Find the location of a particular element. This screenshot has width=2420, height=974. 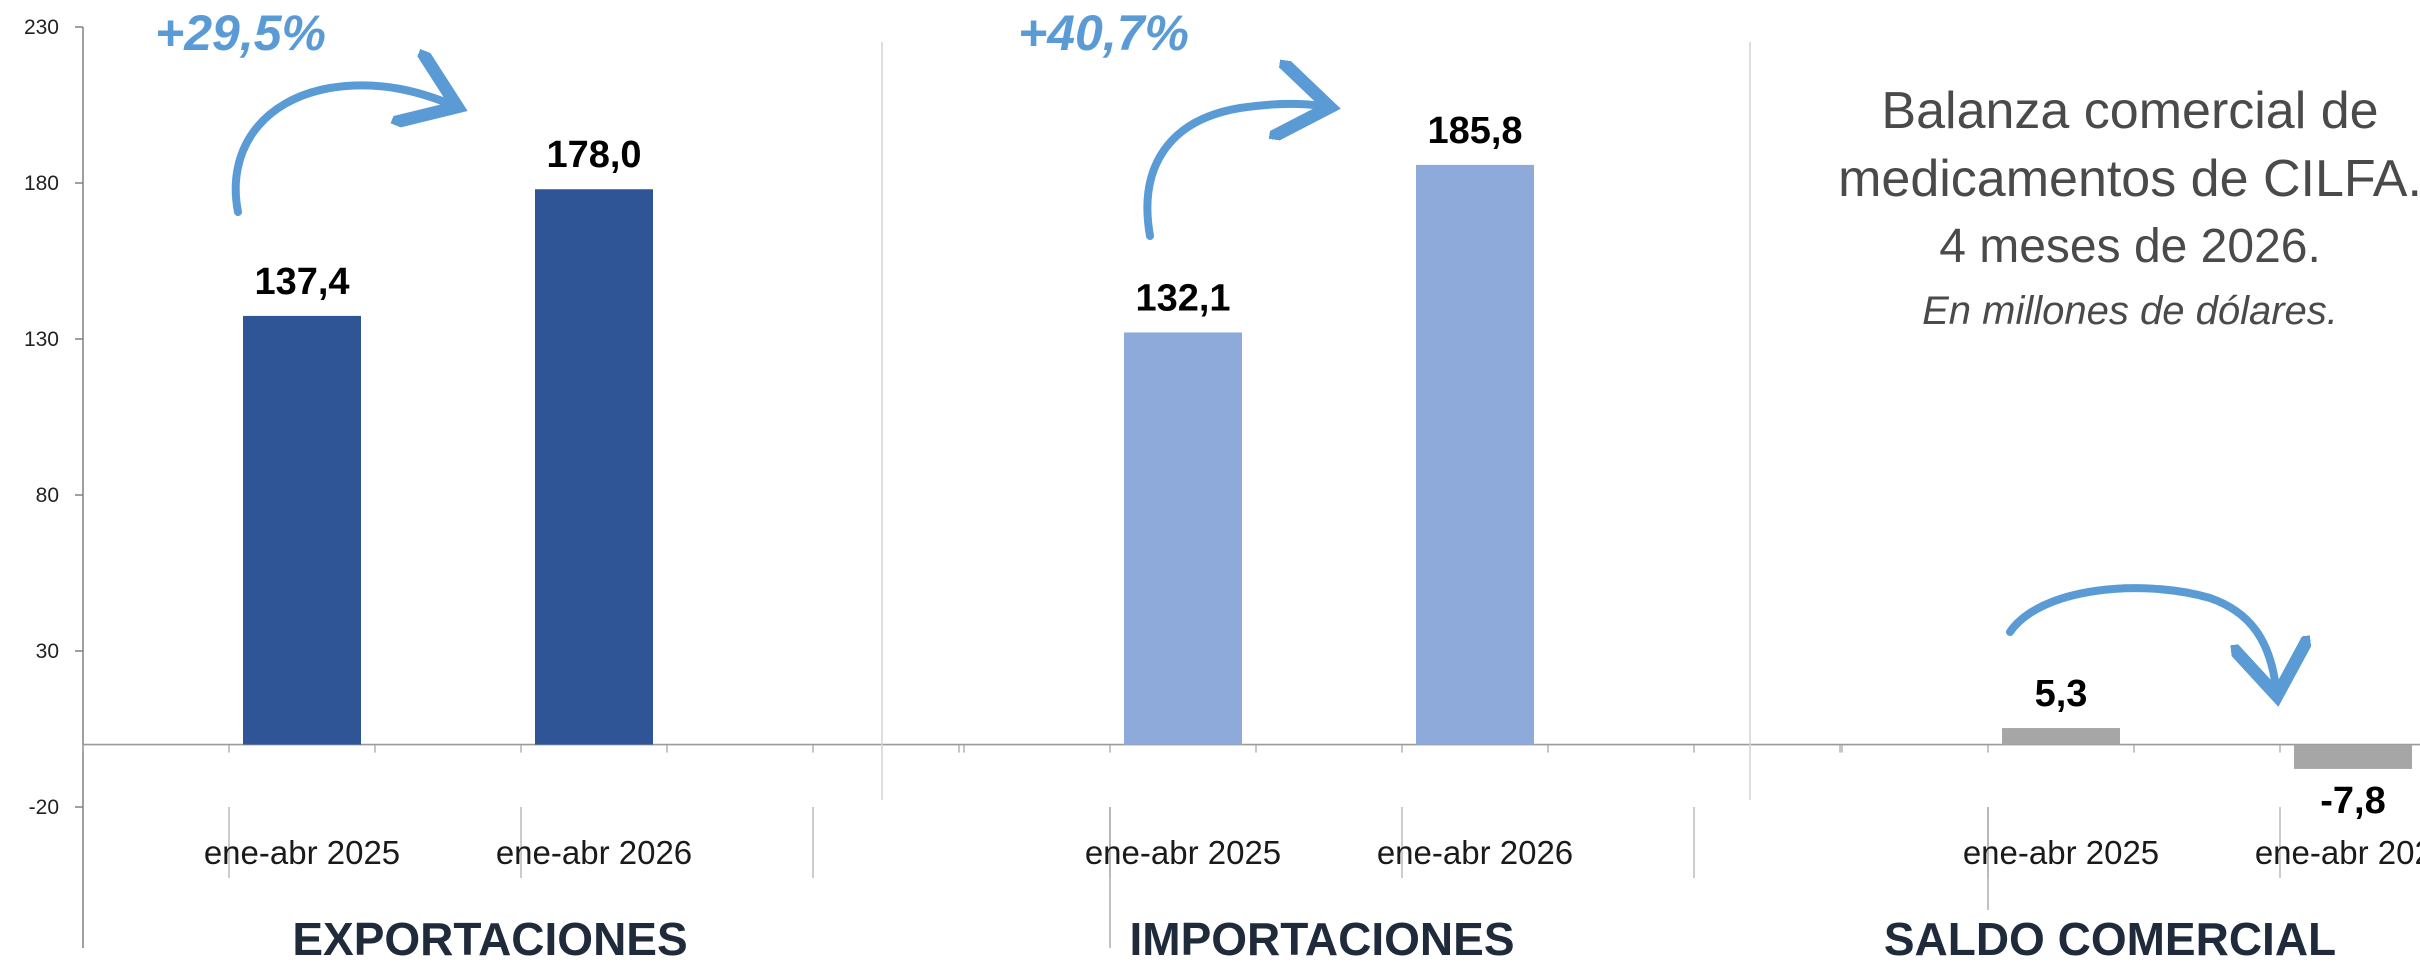

y-tick-label: 30 is located at coordinates (47, 651).